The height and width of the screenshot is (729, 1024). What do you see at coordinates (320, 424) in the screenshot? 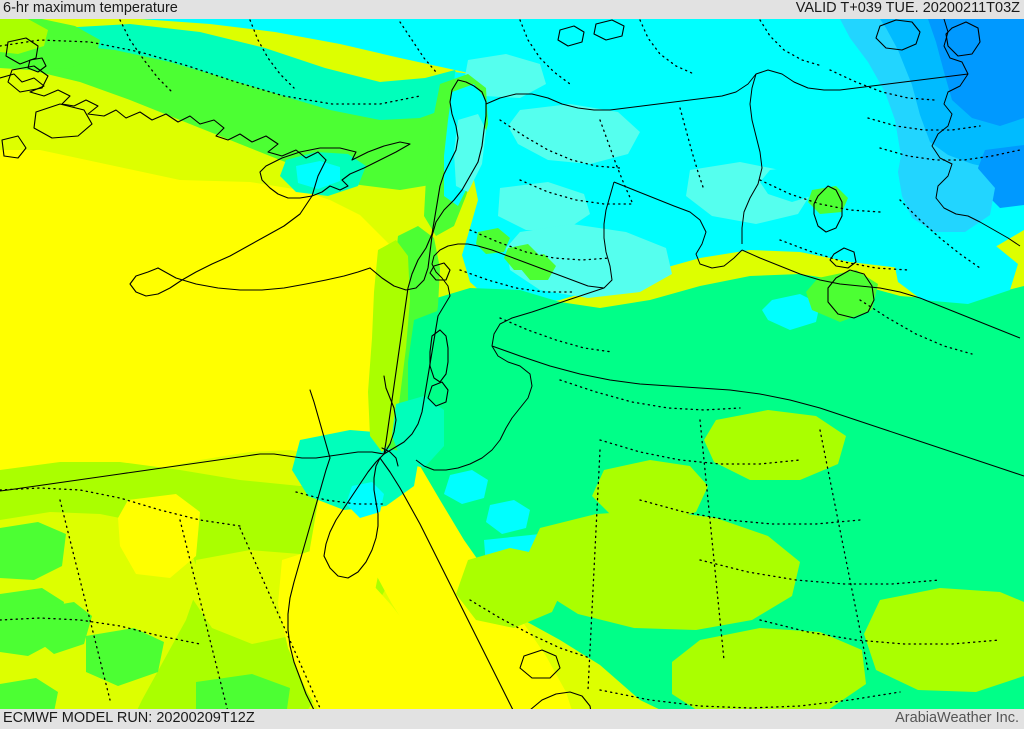
I see `coastline-suez-canal` at bounding box center [320, 424].